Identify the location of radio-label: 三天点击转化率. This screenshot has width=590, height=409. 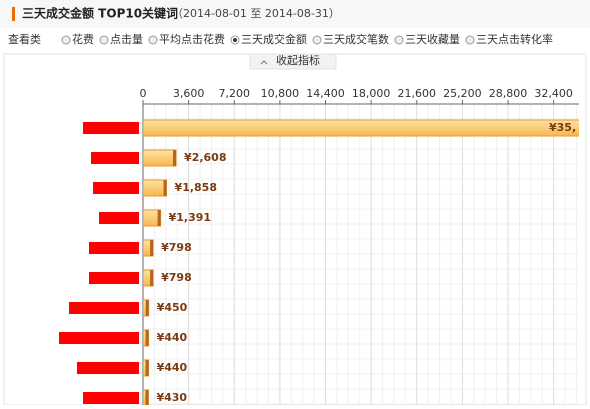
(514, 39).